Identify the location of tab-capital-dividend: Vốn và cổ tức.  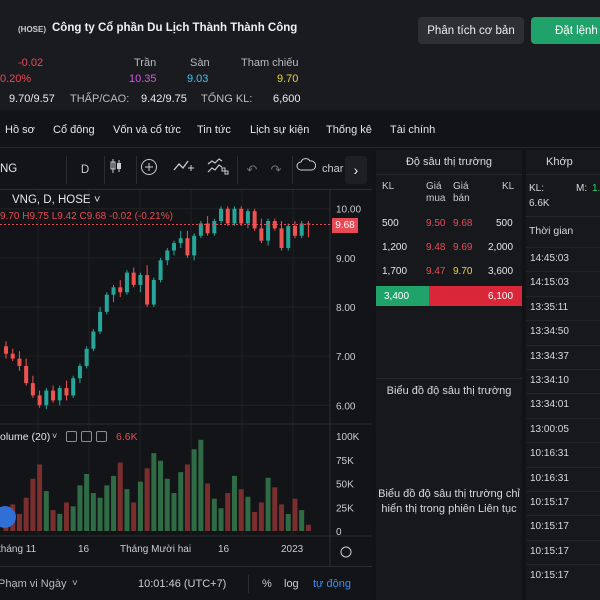
(147, 130).